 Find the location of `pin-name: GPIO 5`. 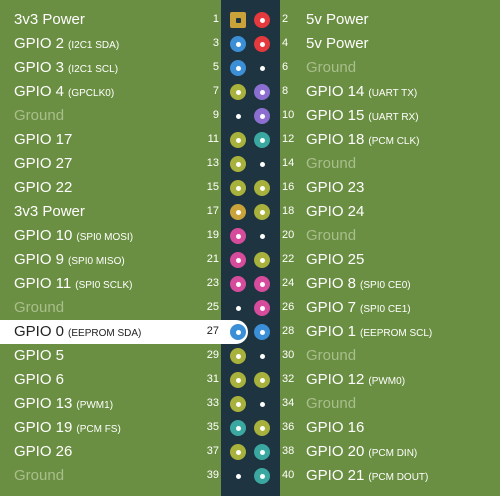

pin-name: GPIO 5 is located at coordinates (39, 355).